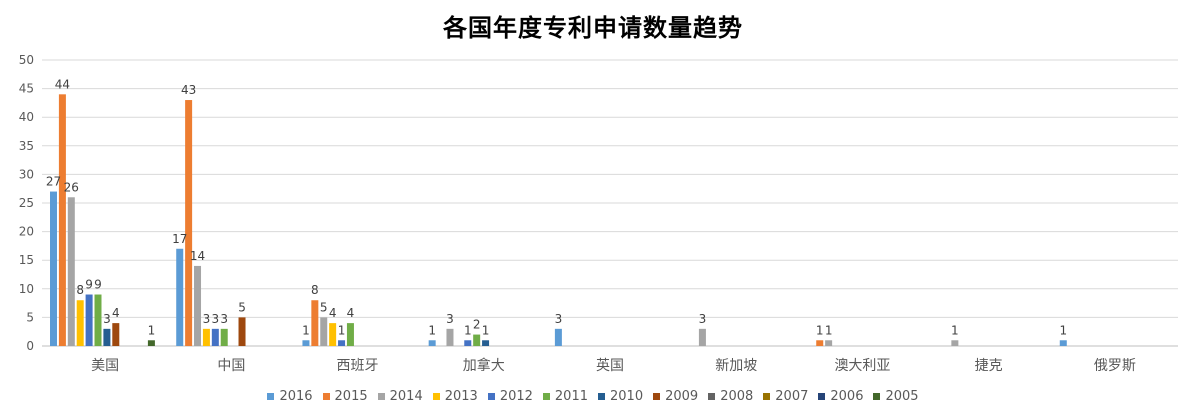 This screenshot has width=1186, height=416. Describe the element at coordinates (627, 396) in the screenshot. I see `legend-label: 2010` at that location.